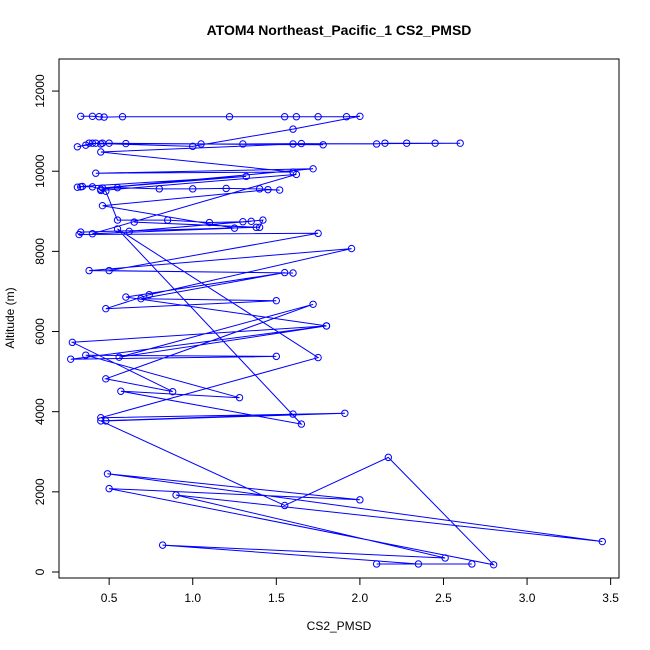  What do you see at coordinates (40, 331) in the screenshot?
I see `y-tick-label: 6000` at bounding box center [40, 331].